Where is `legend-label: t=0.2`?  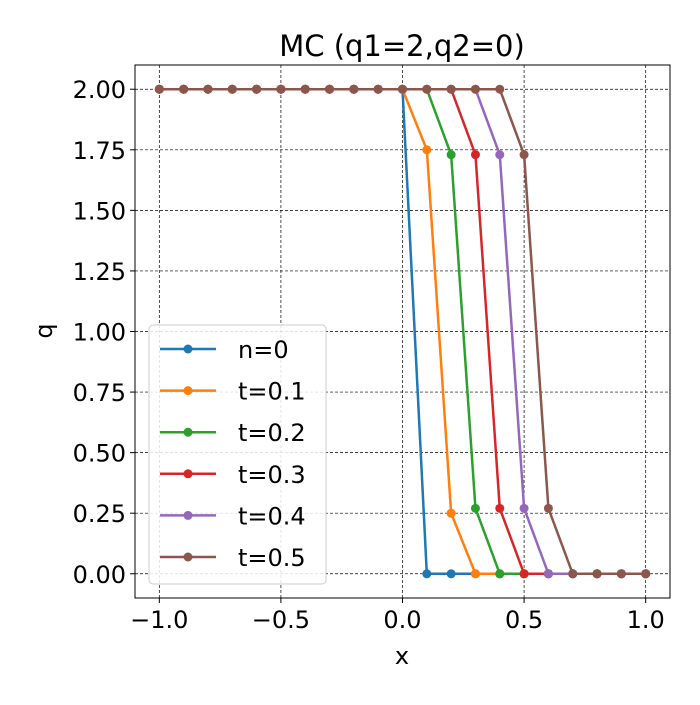 legend-label: t=0.2 is located at coordinates (272, 433).